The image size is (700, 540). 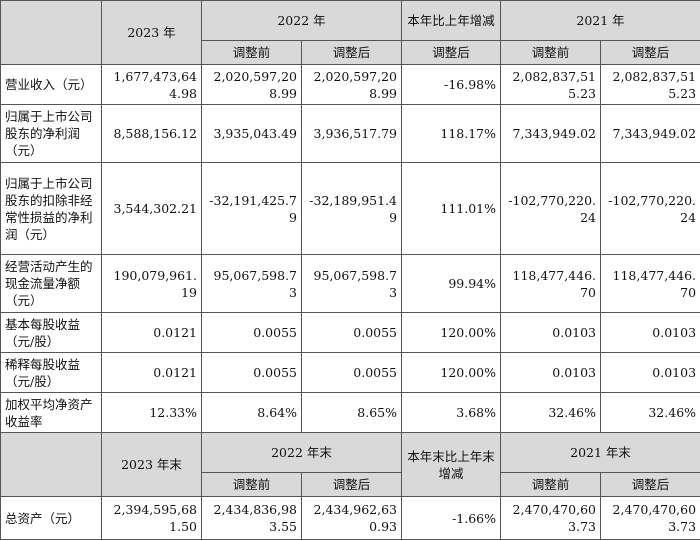 I want to click on cell-2022-after: 95,067,598.73, so click(x=352, y=284).